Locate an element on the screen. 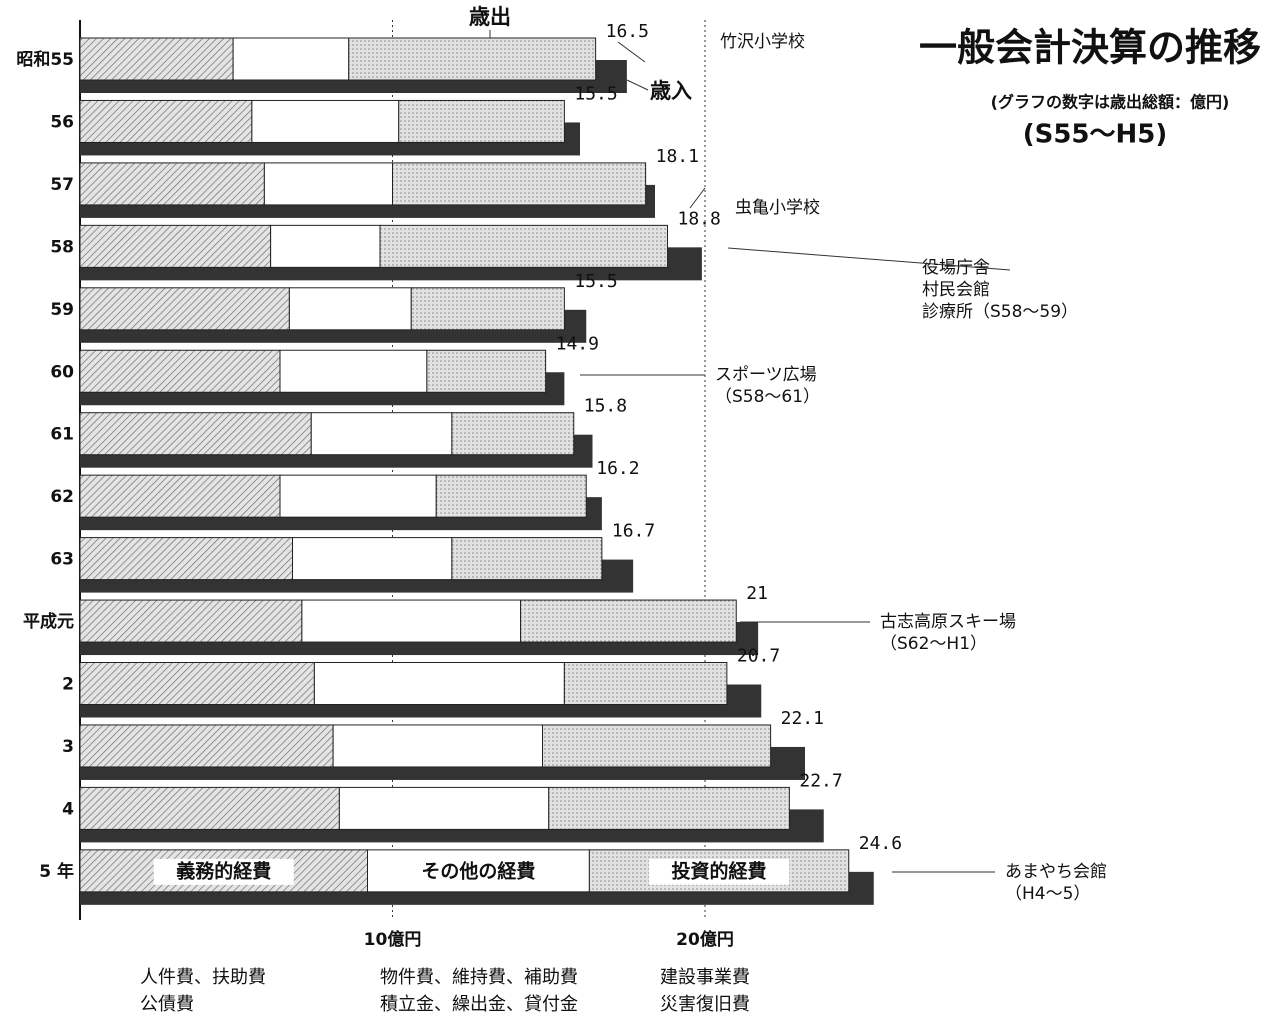 This screenshot has height=1023, width=1278. total-label: 16.2 is located at coordinates (617, 468).